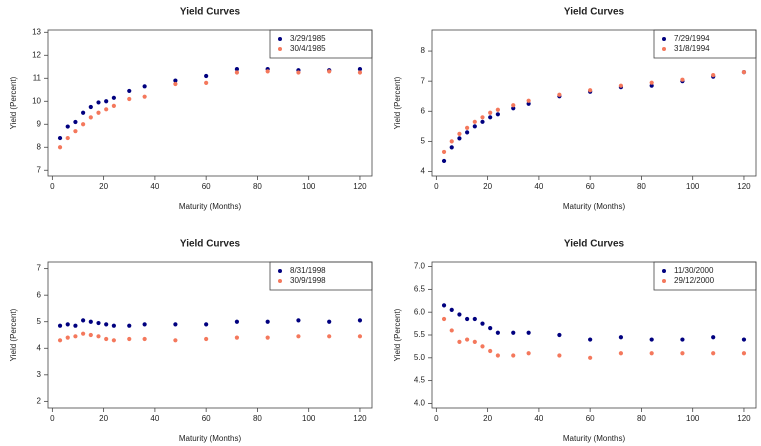 This screenshot has height=446, width=761. I want to click on y-tick-label: 4.5, so click(420, 380).